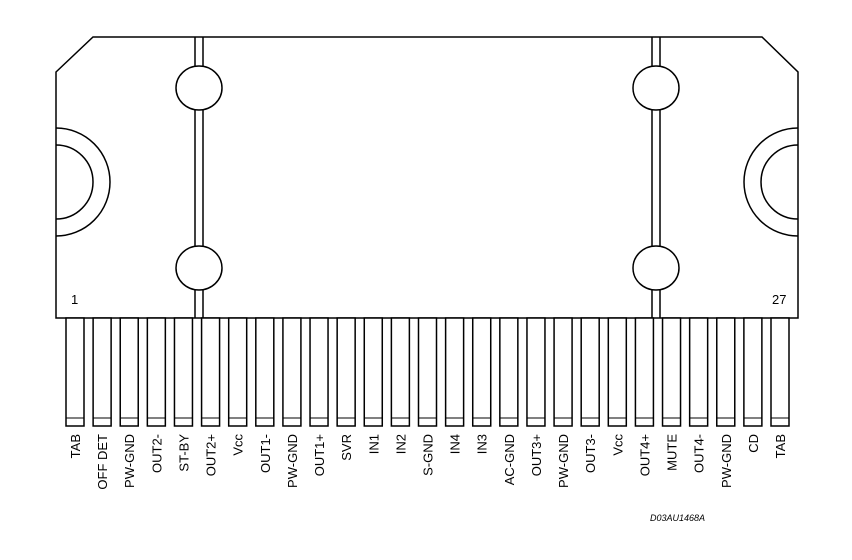  I want to click on pin-label: OUT2-, so click(156, 453).